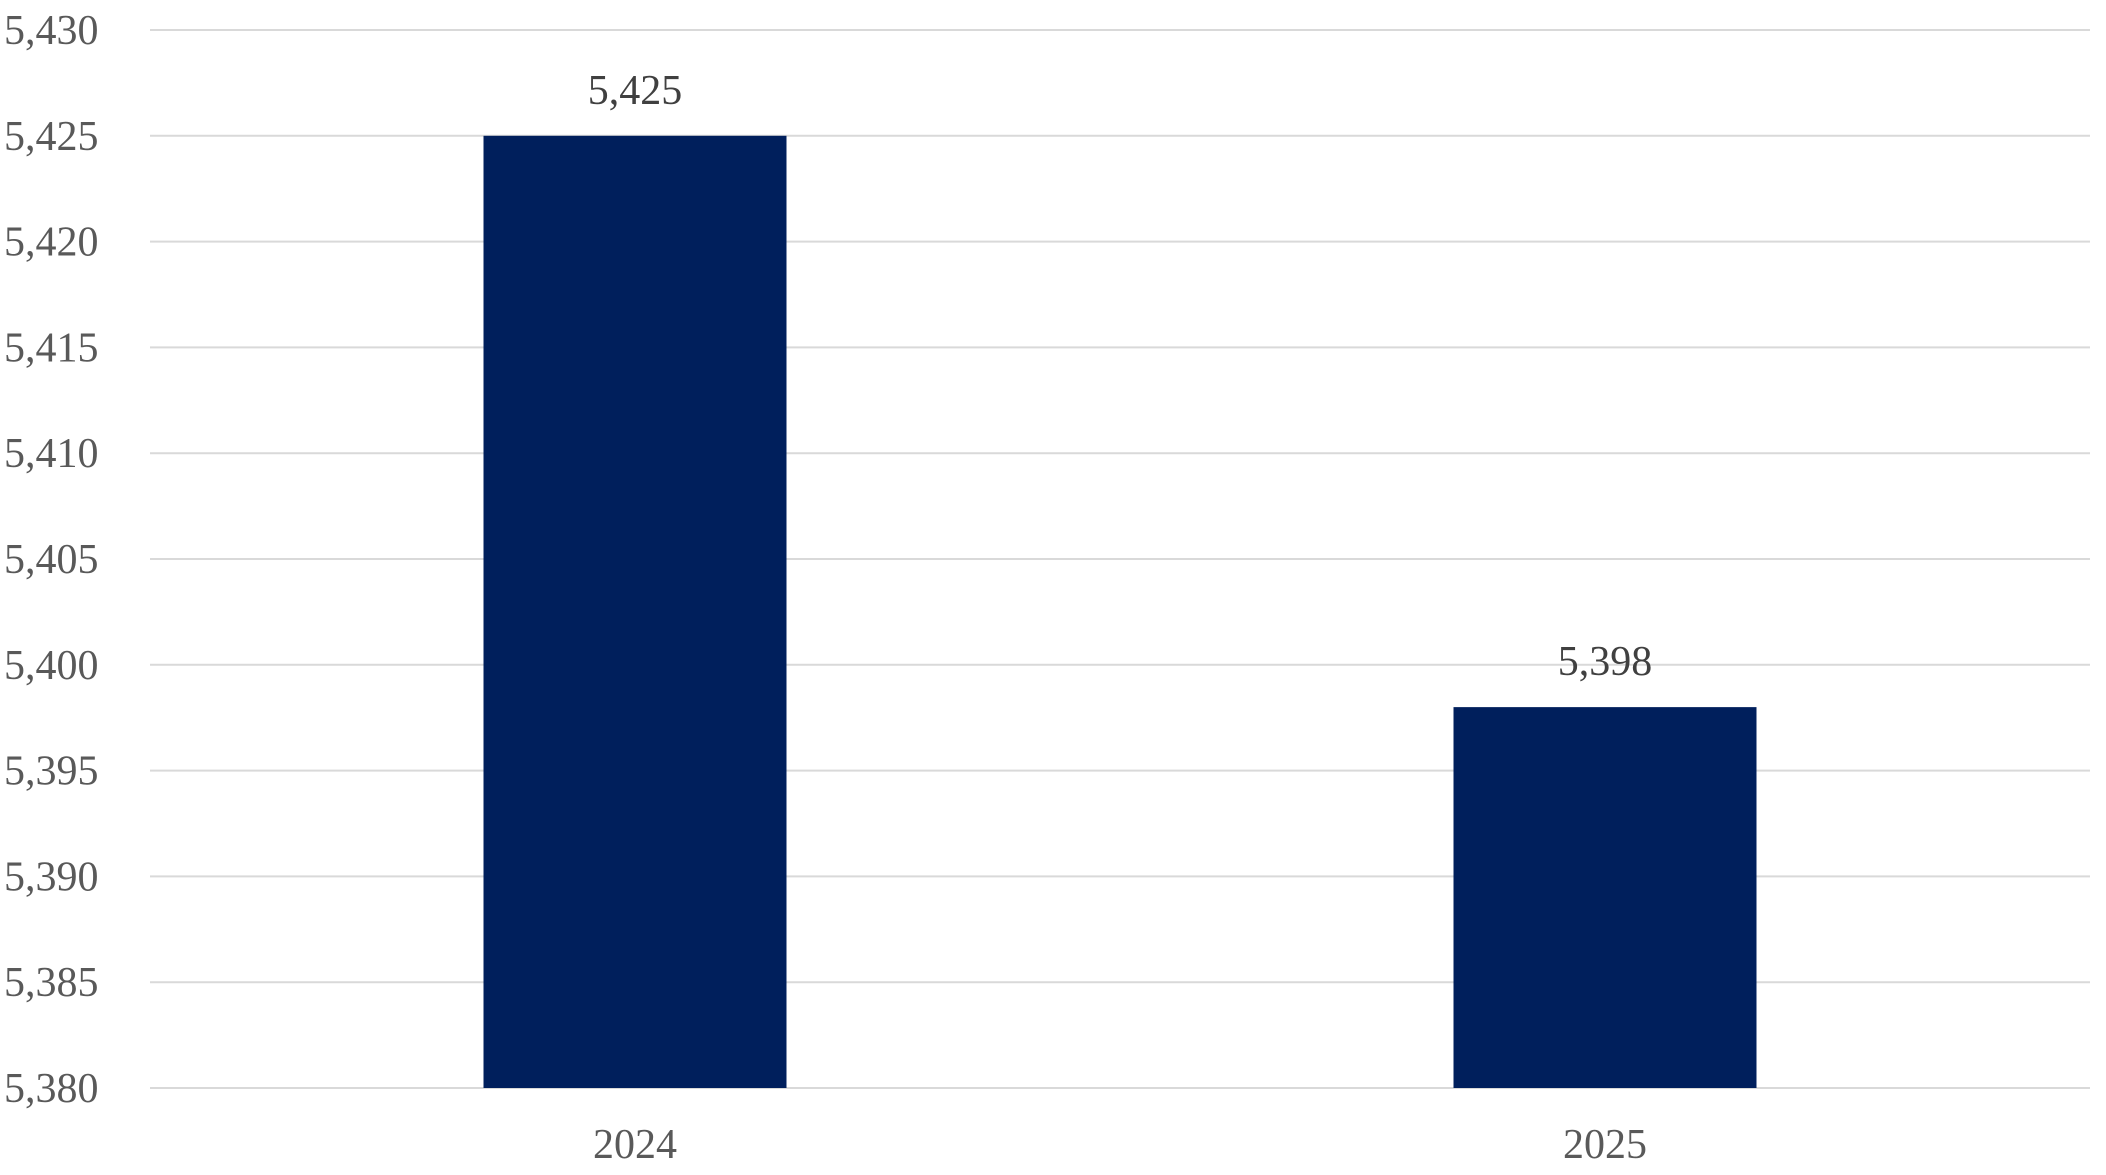  What do you see at coordinates (51, 1089) in the screenshot?
I see `y-tick-label: 5,380` at bounding box center [51, 1089].